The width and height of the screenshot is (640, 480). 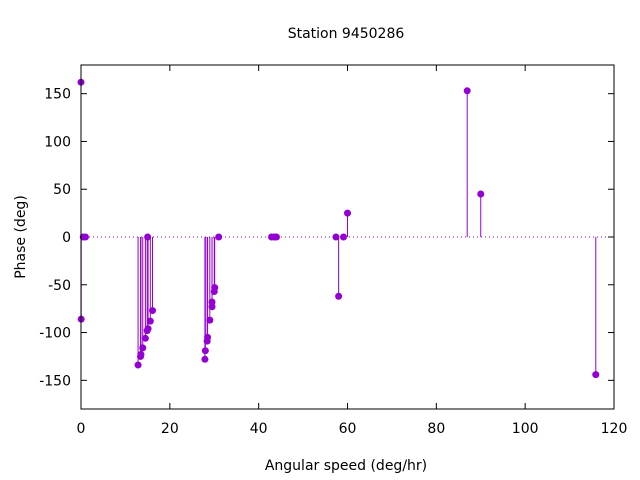 What do you see at coordinates (81, 429) in the screenshot?
I see `x-tick-label: 0` at bounding box center [81, 429].